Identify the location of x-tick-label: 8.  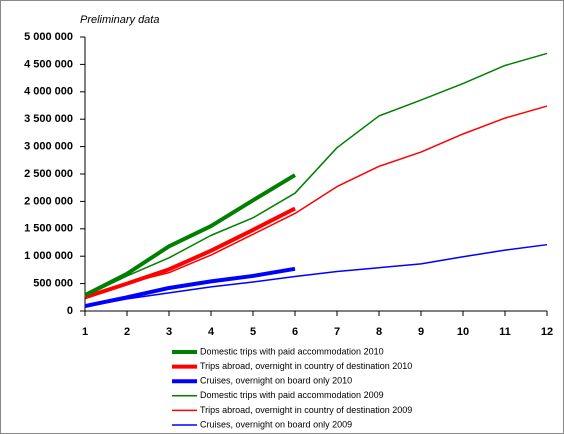
(379, 332).